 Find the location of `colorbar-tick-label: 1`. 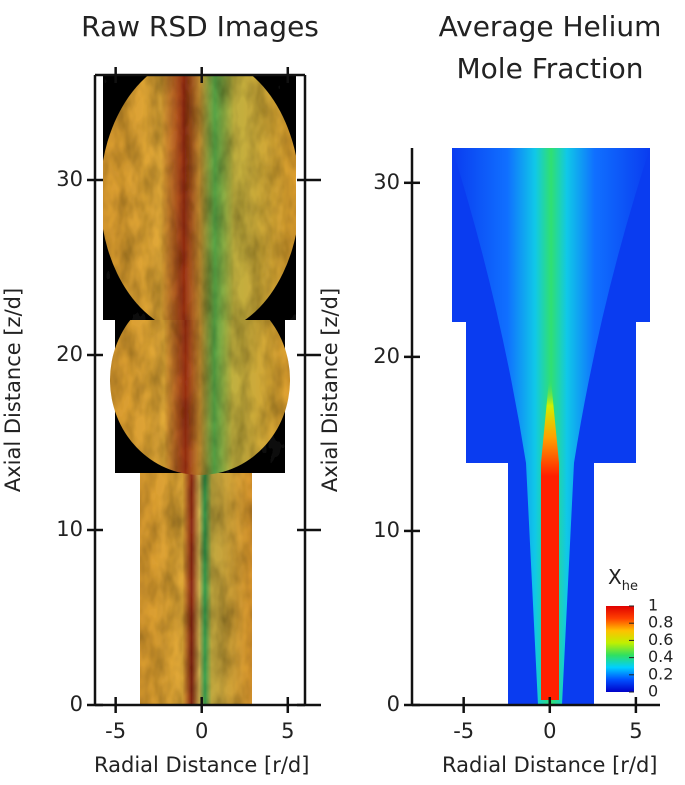

colorbar-tick-label: 1 is located at coordinates (653, 605).